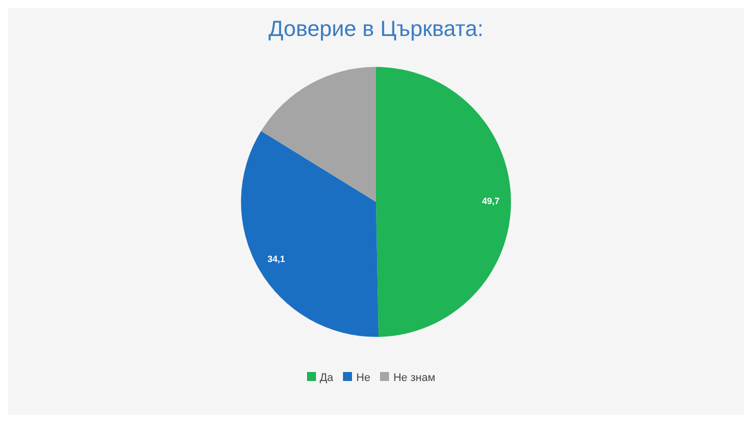 The width and height of the screenshot is (752, 423). I want to click on legend-label: Не, so click(363, 378).